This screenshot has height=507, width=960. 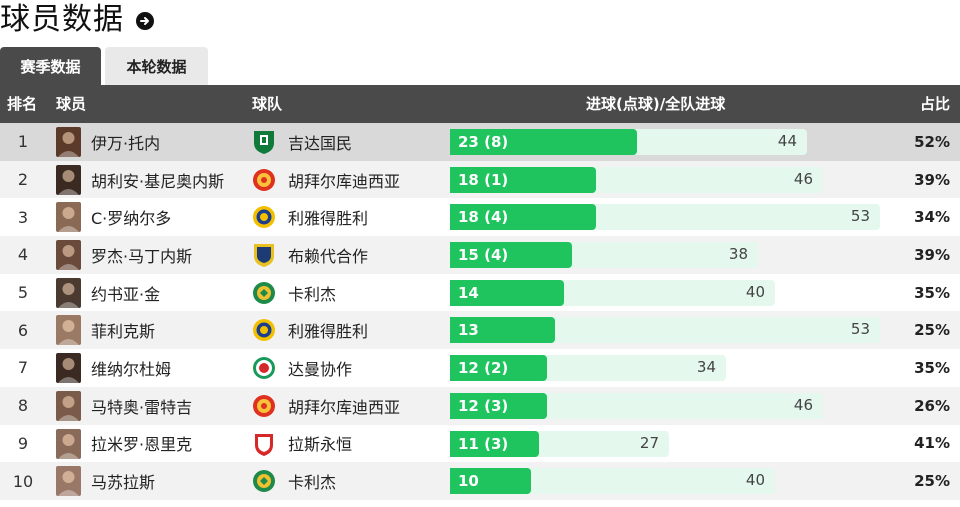 I want to click on team-goals-value: 34, so click(x=706, y=367).